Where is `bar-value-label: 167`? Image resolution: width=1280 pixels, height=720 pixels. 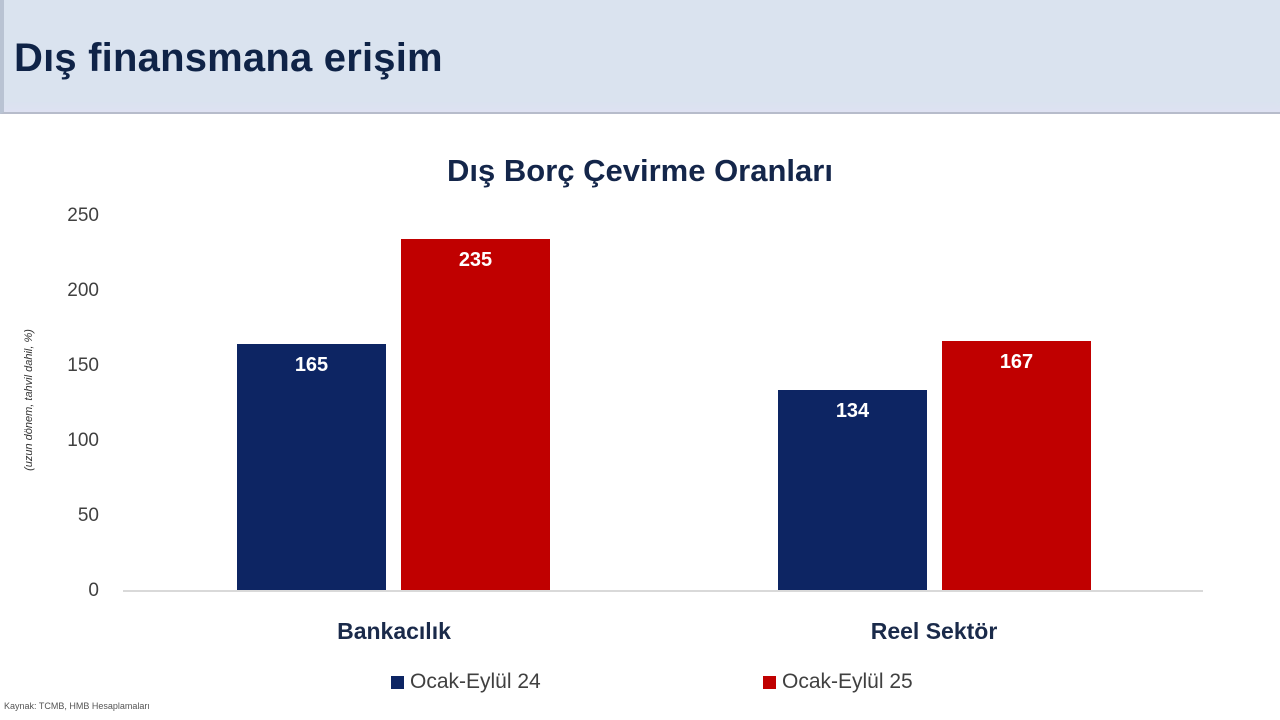
bar-value-label: 167 is located at coordinates (1016, 361).